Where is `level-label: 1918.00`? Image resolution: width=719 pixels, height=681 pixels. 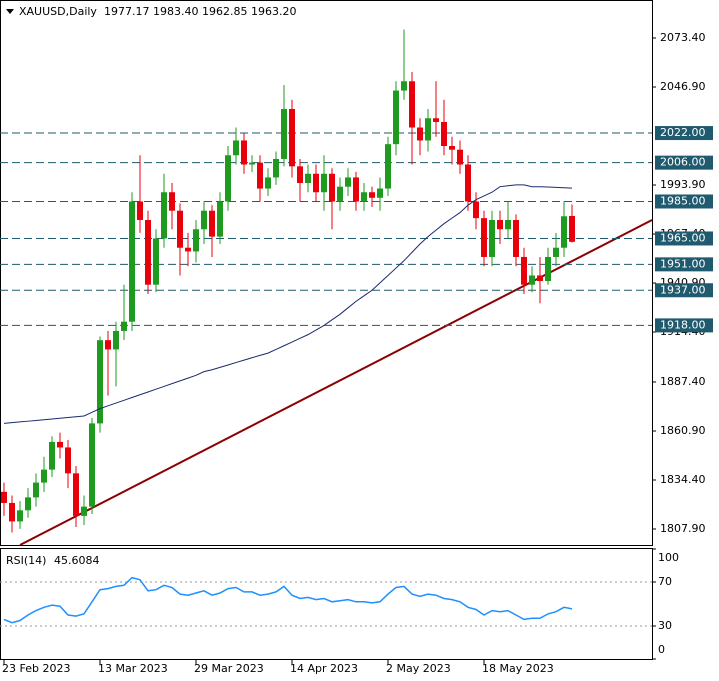 level-label: 1918.00 is located at coordinates (683, 324).